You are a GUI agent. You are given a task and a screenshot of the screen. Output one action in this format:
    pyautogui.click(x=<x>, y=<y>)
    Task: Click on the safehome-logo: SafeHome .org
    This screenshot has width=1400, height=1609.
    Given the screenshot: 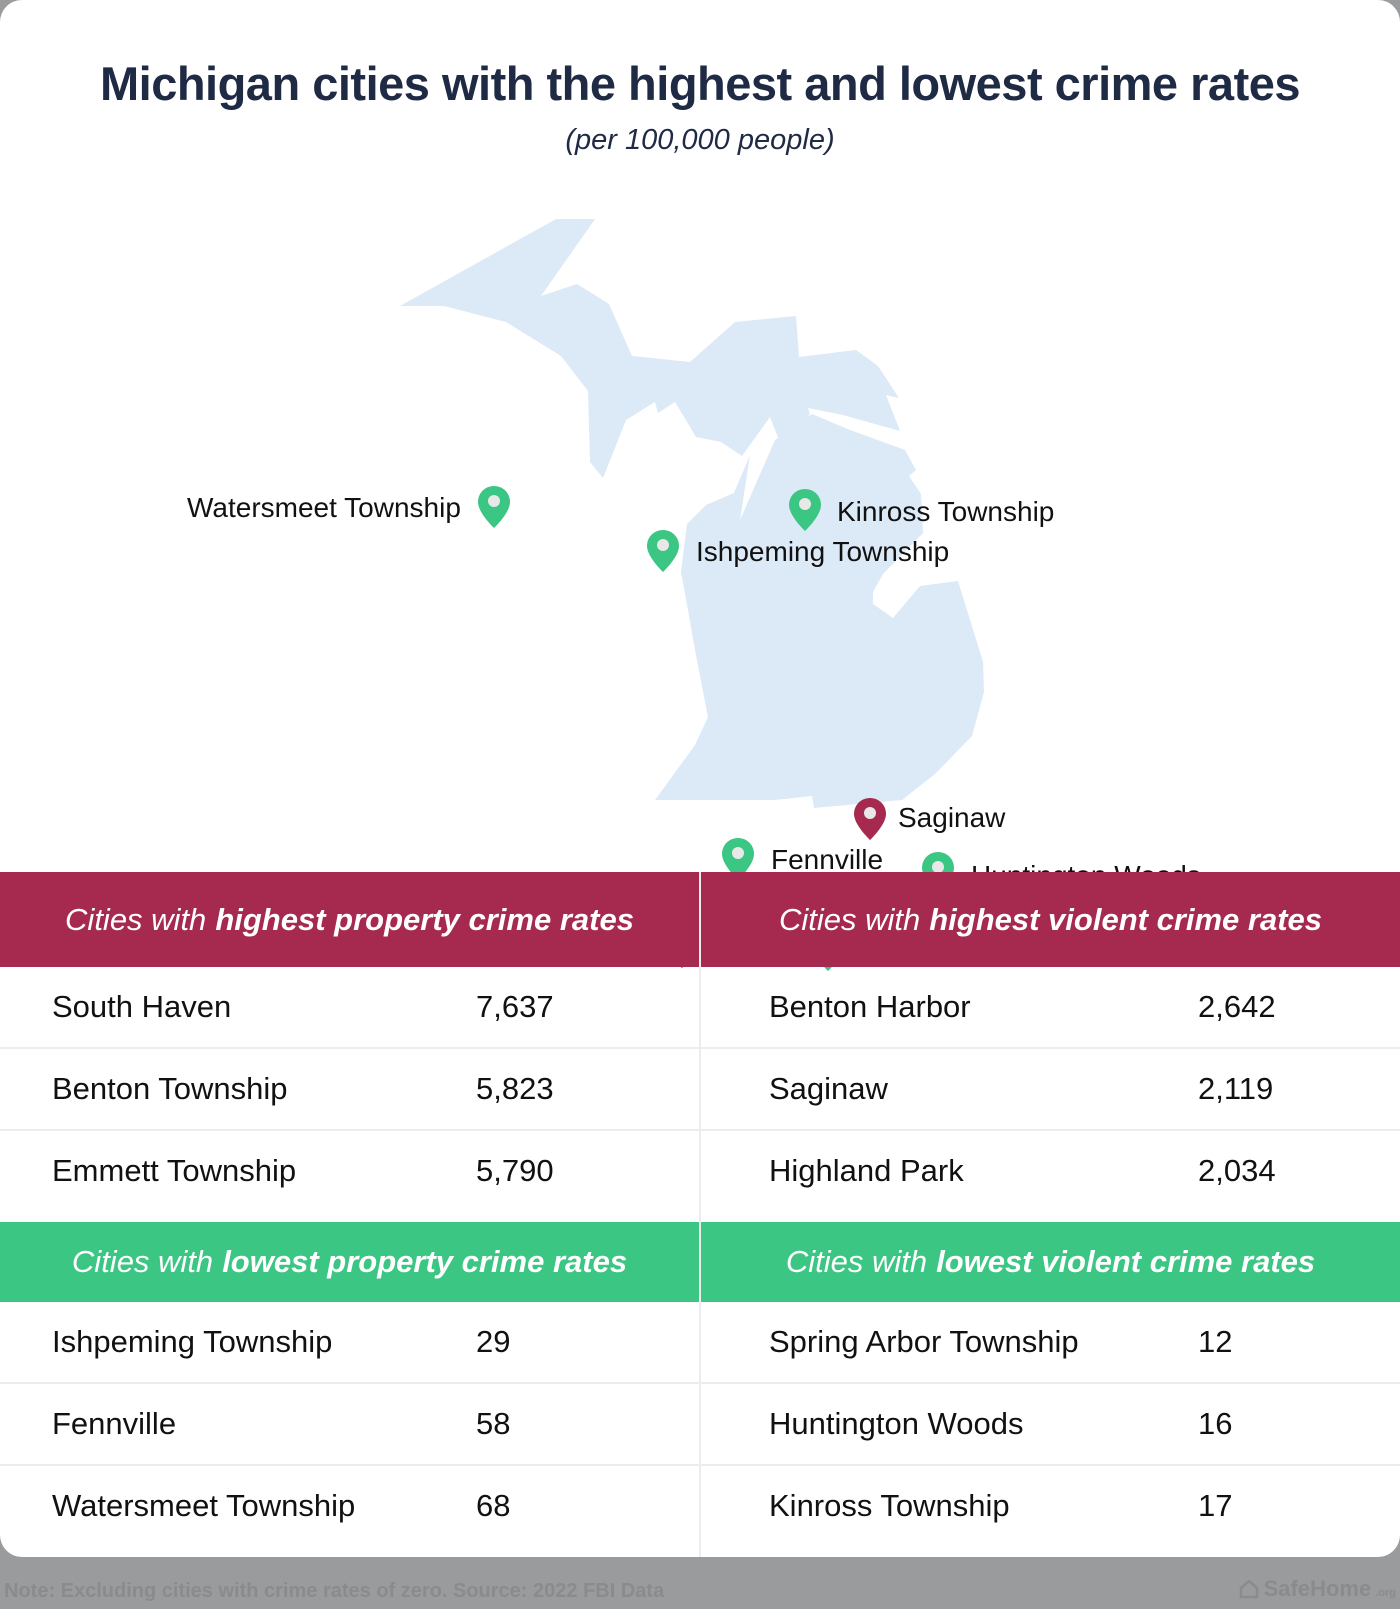 What is the action you would take?
    pyautogui.click(x=1317, y=1589)
    